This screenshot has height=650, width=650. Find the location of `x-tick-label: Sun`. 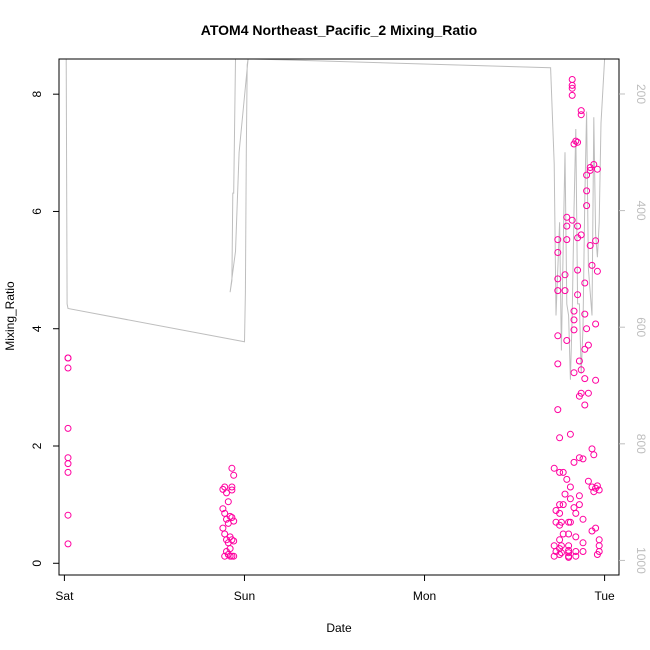

x-tick-label: Sun is located at coordinates (244, 596).